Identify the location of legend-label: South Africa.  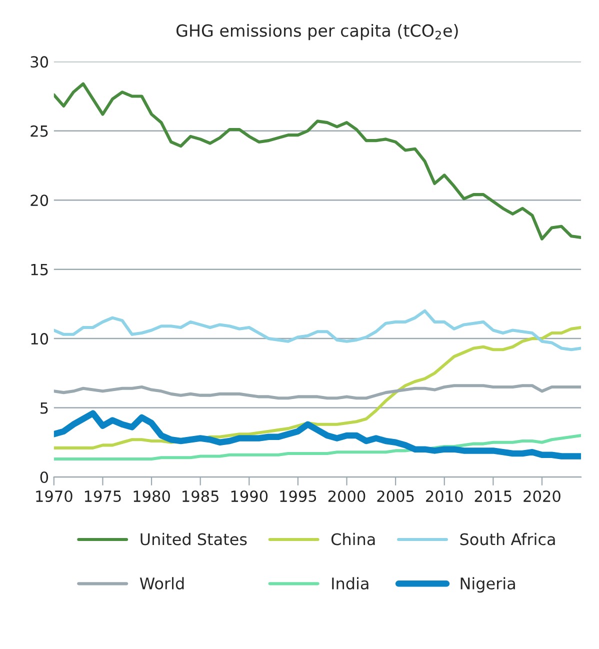
(507, 539).